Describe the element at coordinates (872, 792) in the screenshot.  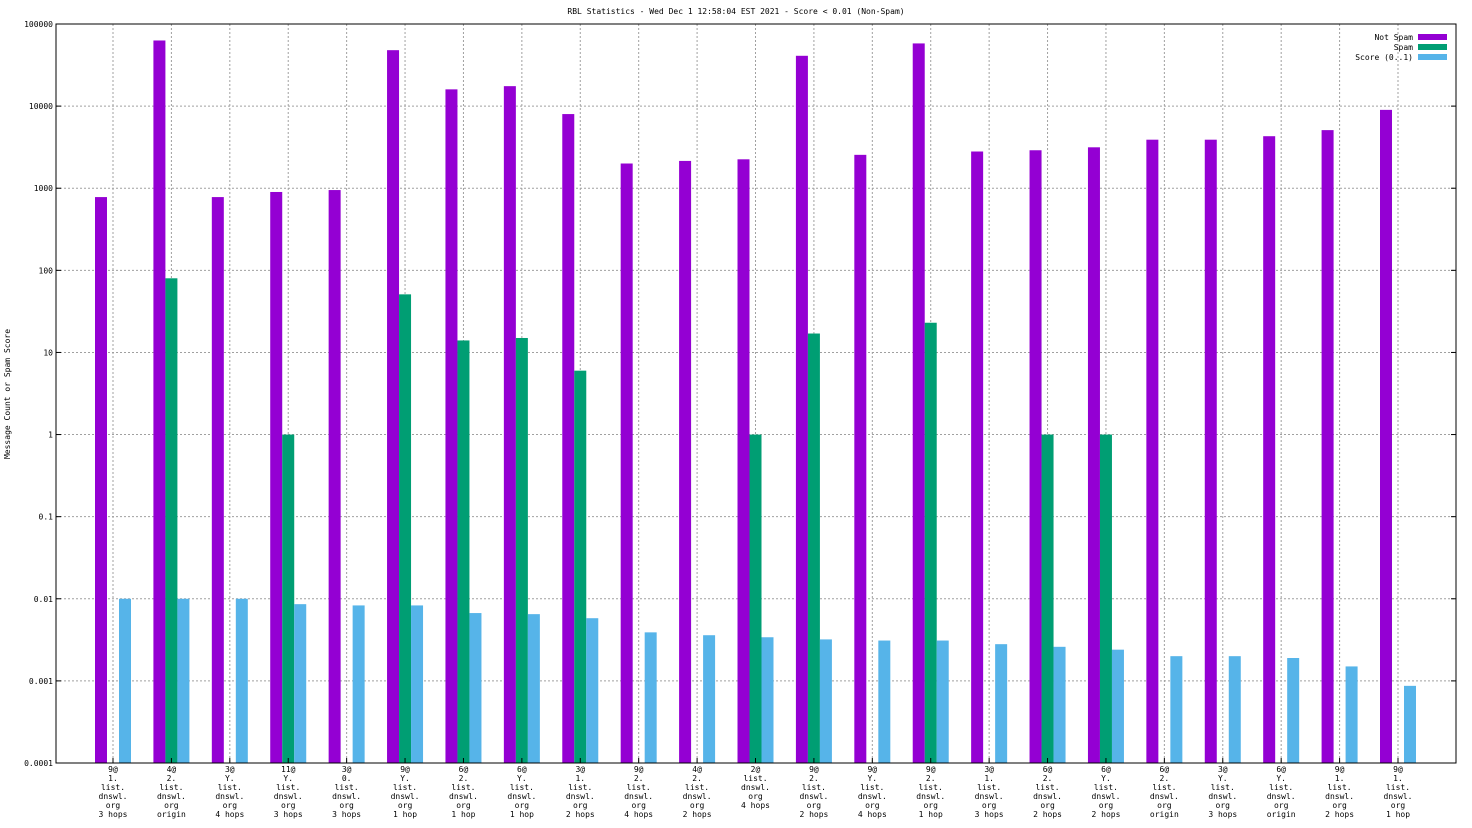
I see `x-tick-label: 9@ Y. list. dnswl. org 4 hops` at that location.